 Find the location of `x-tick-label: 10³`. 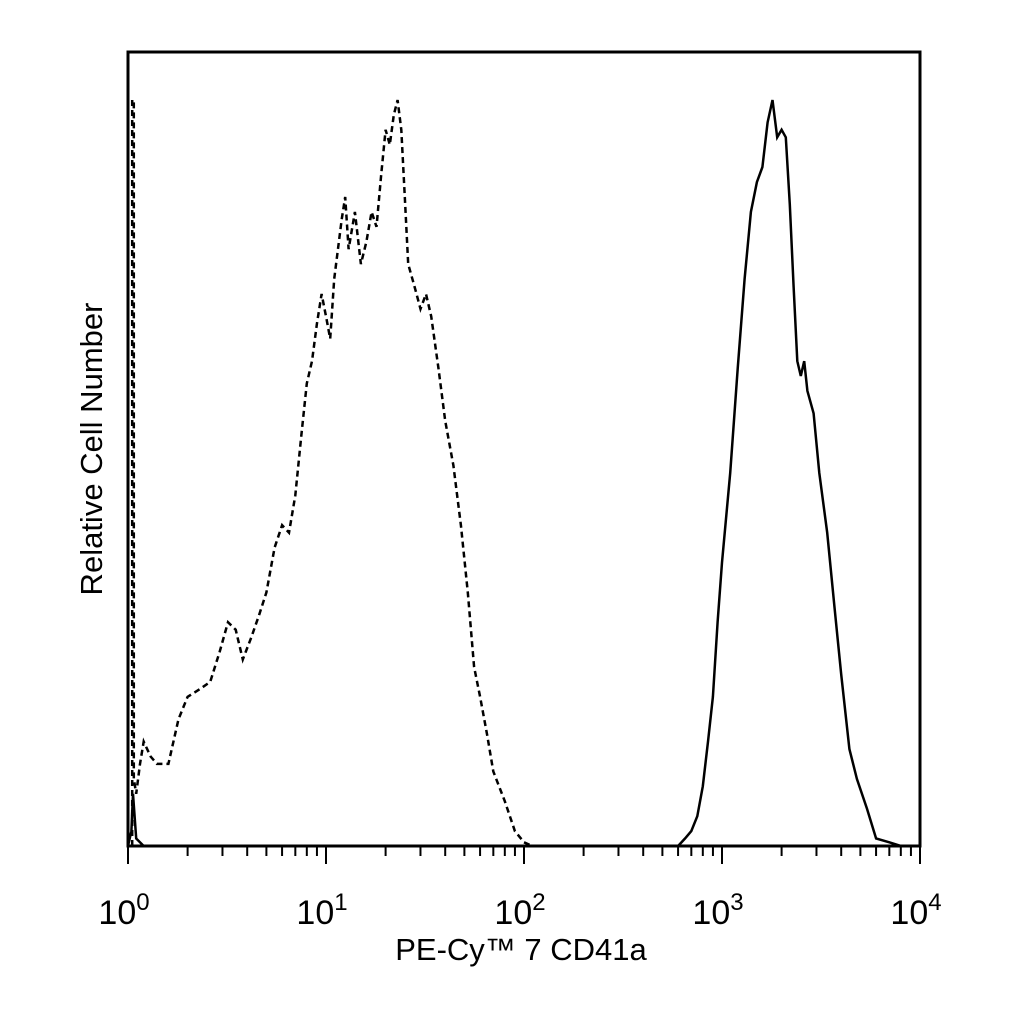

x-tick-label: 10³ is located at coordinates (717, 910).